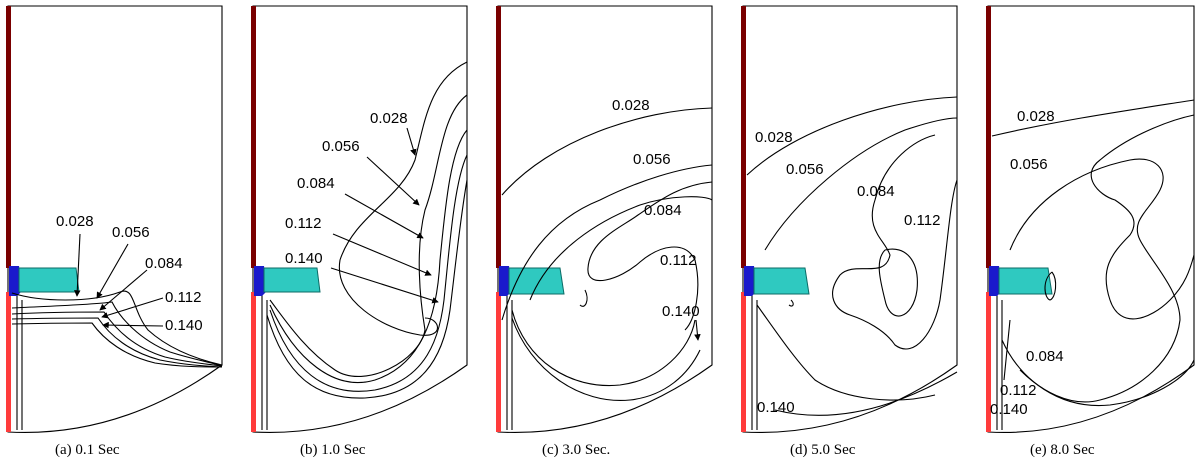 This screenshot has width=1200, height=463. I want to click on panel-caption: (c) 3.0 Sec., so click(576, 450).